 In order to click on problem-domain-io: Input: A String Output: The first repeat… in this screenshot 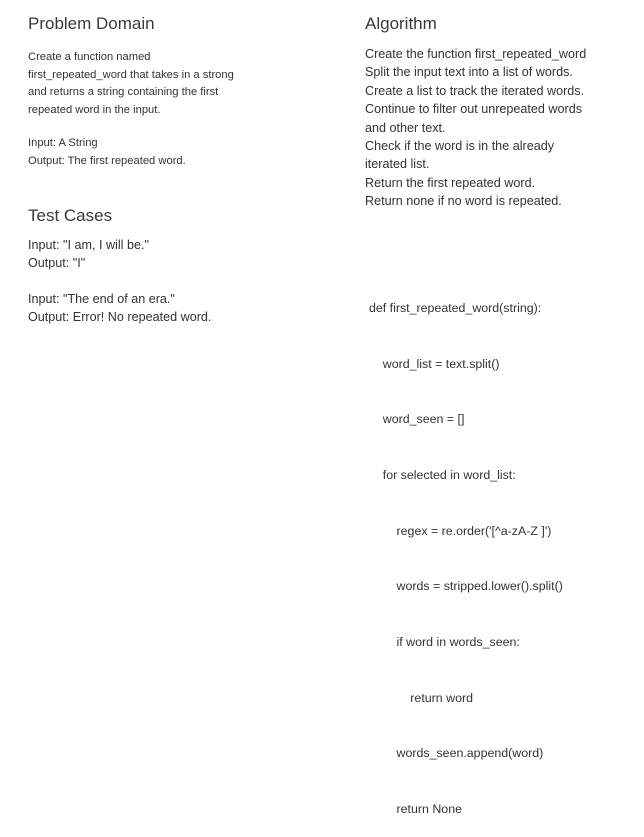, I will do `click(107, 152)`.